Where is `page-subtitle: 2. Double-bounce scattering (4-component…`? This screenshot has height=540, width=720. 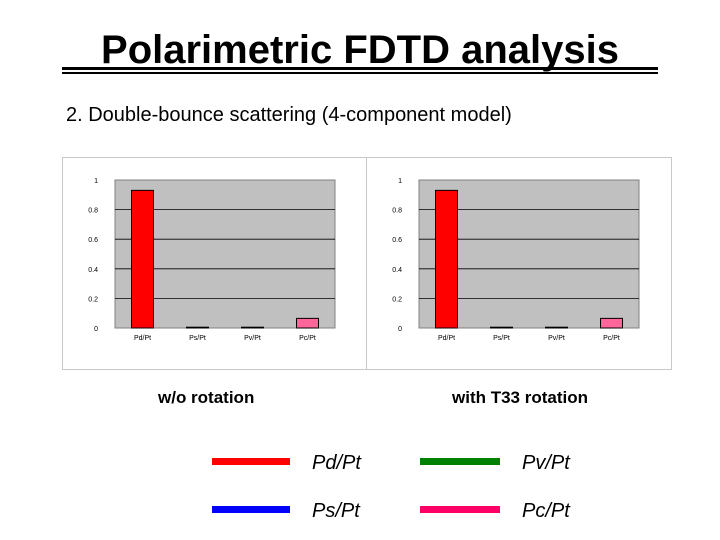
page-subtitle: 2. Double-bounce scattering (4-component… is located at coordinates (289, 115).